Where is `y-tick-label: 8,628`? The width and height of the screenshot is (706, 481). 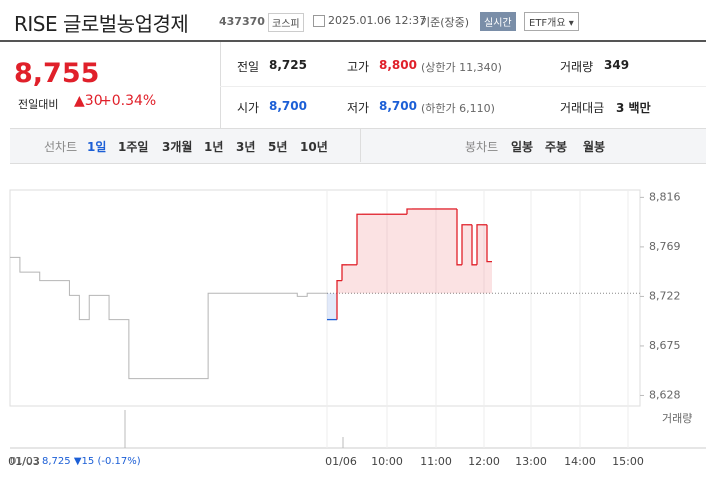
y-tick-label: 8,628 is located at coordinates (665, 394).